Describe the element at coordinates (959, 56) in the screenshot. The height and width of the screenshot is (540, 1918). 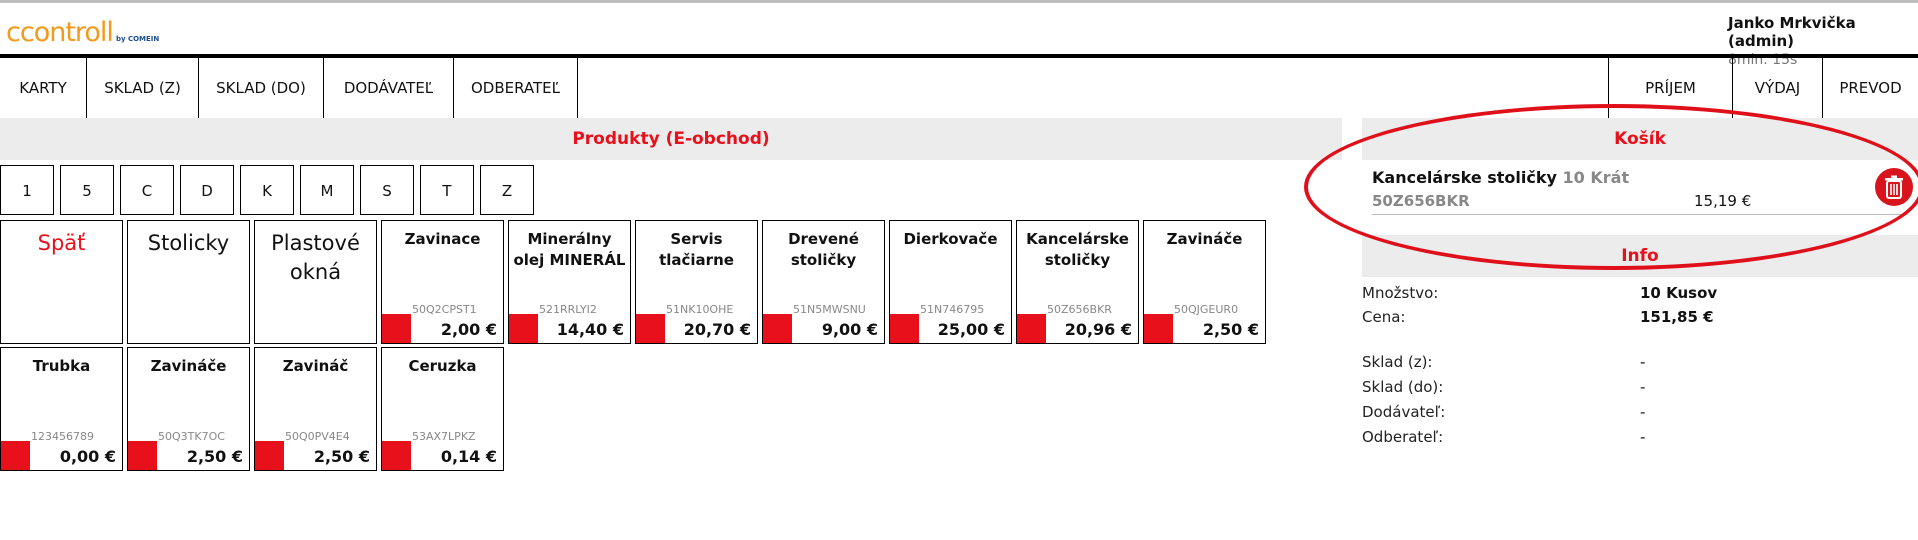
I see `header-divider` at that location.